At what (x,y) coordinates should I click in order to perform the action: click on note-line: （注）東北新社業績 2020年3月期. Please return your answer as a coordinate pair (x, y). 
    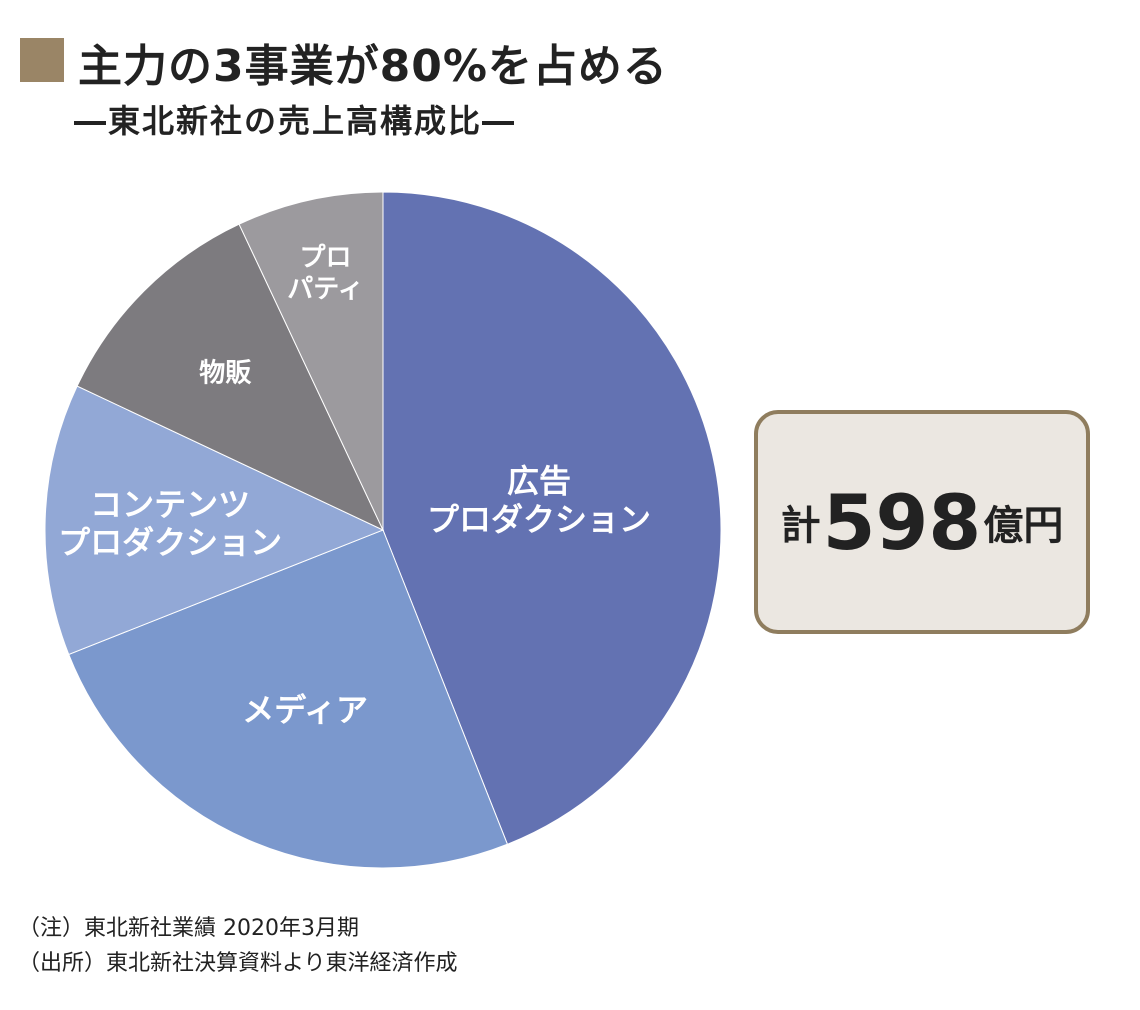
    Looking at the image, I should click on (188, 928).